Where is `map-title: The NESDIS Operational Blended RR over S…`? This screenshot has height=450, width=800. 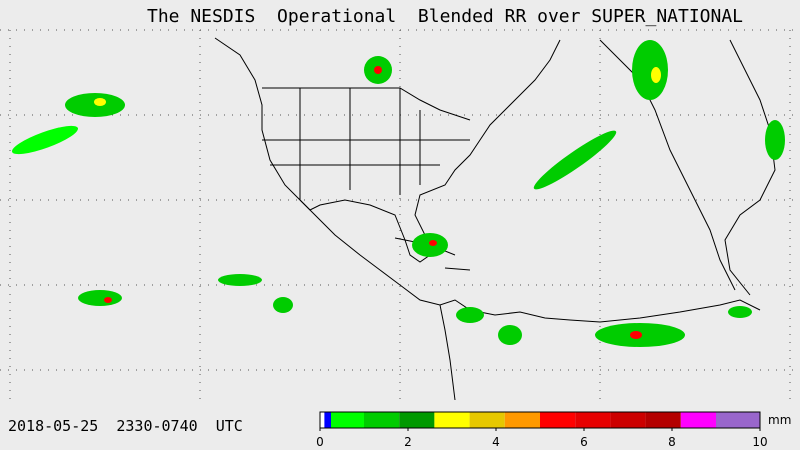 map-title: The NESDIS Operational Blended RR over S… is located at coordinates (445, 16).